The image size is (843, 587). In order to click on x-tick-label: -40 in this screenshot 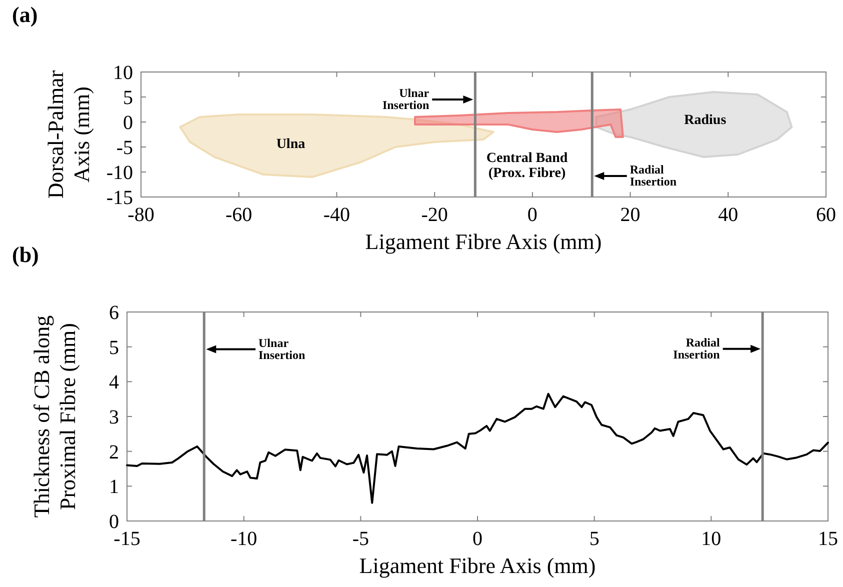, I will do `click(336, 215)`.